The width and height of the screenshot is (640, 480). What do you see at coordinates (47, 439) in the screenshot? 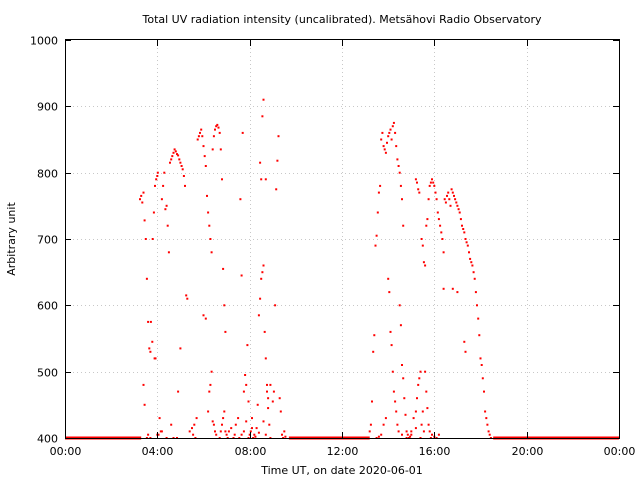
I see `y-tick-label: 400` at bounding box center [47, 439].